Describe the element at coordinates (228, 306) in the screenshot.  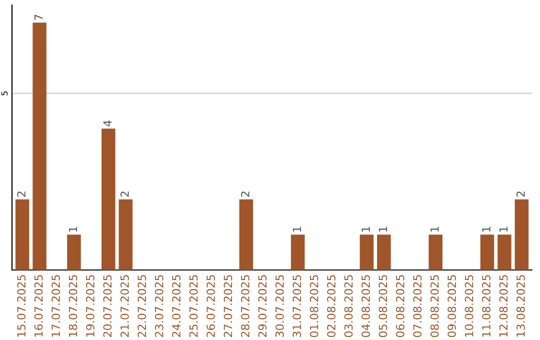
I see `x-tick-label: 27.07.2025` at that location.